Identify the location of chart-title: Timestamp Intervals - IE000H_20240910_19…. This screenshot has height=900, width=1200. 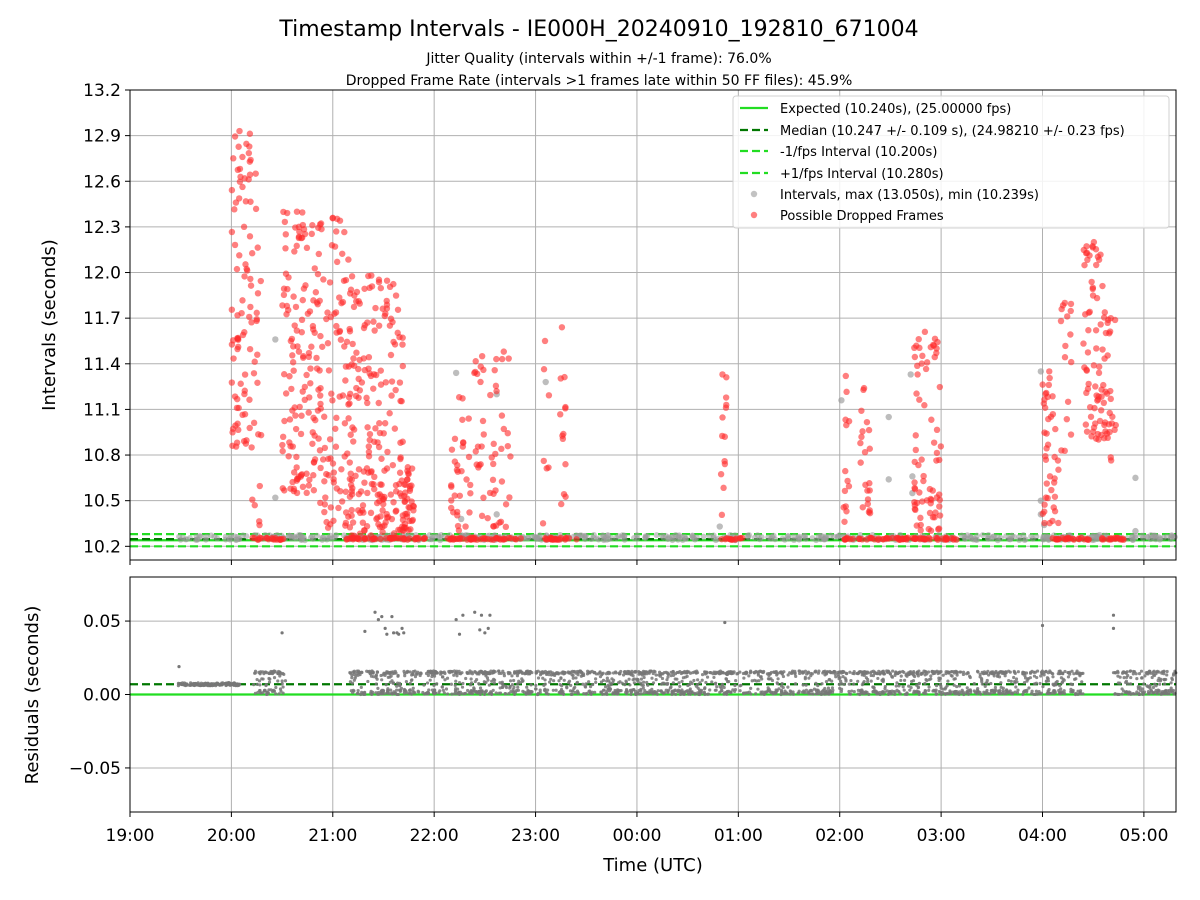
(598, 29).